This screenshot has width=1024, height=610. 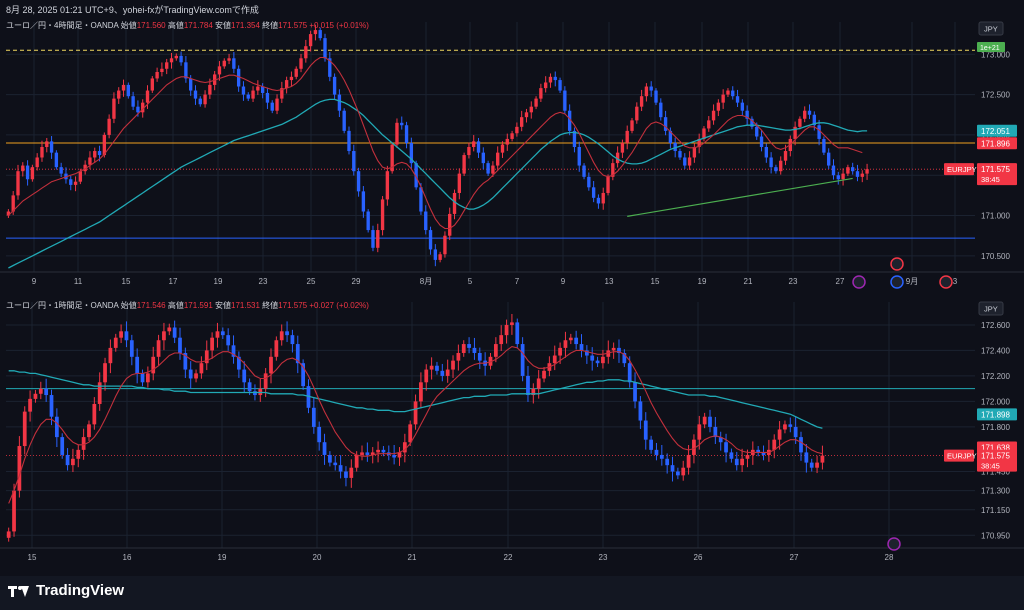 I want to click on price-tag-label: 171.575, so click(x=995, y=169).